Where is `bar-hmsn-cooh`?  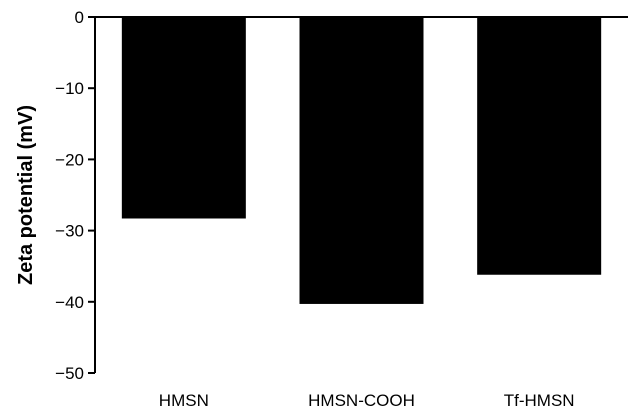
bar-hmsn-cooh is located at coordinates (361, 160).